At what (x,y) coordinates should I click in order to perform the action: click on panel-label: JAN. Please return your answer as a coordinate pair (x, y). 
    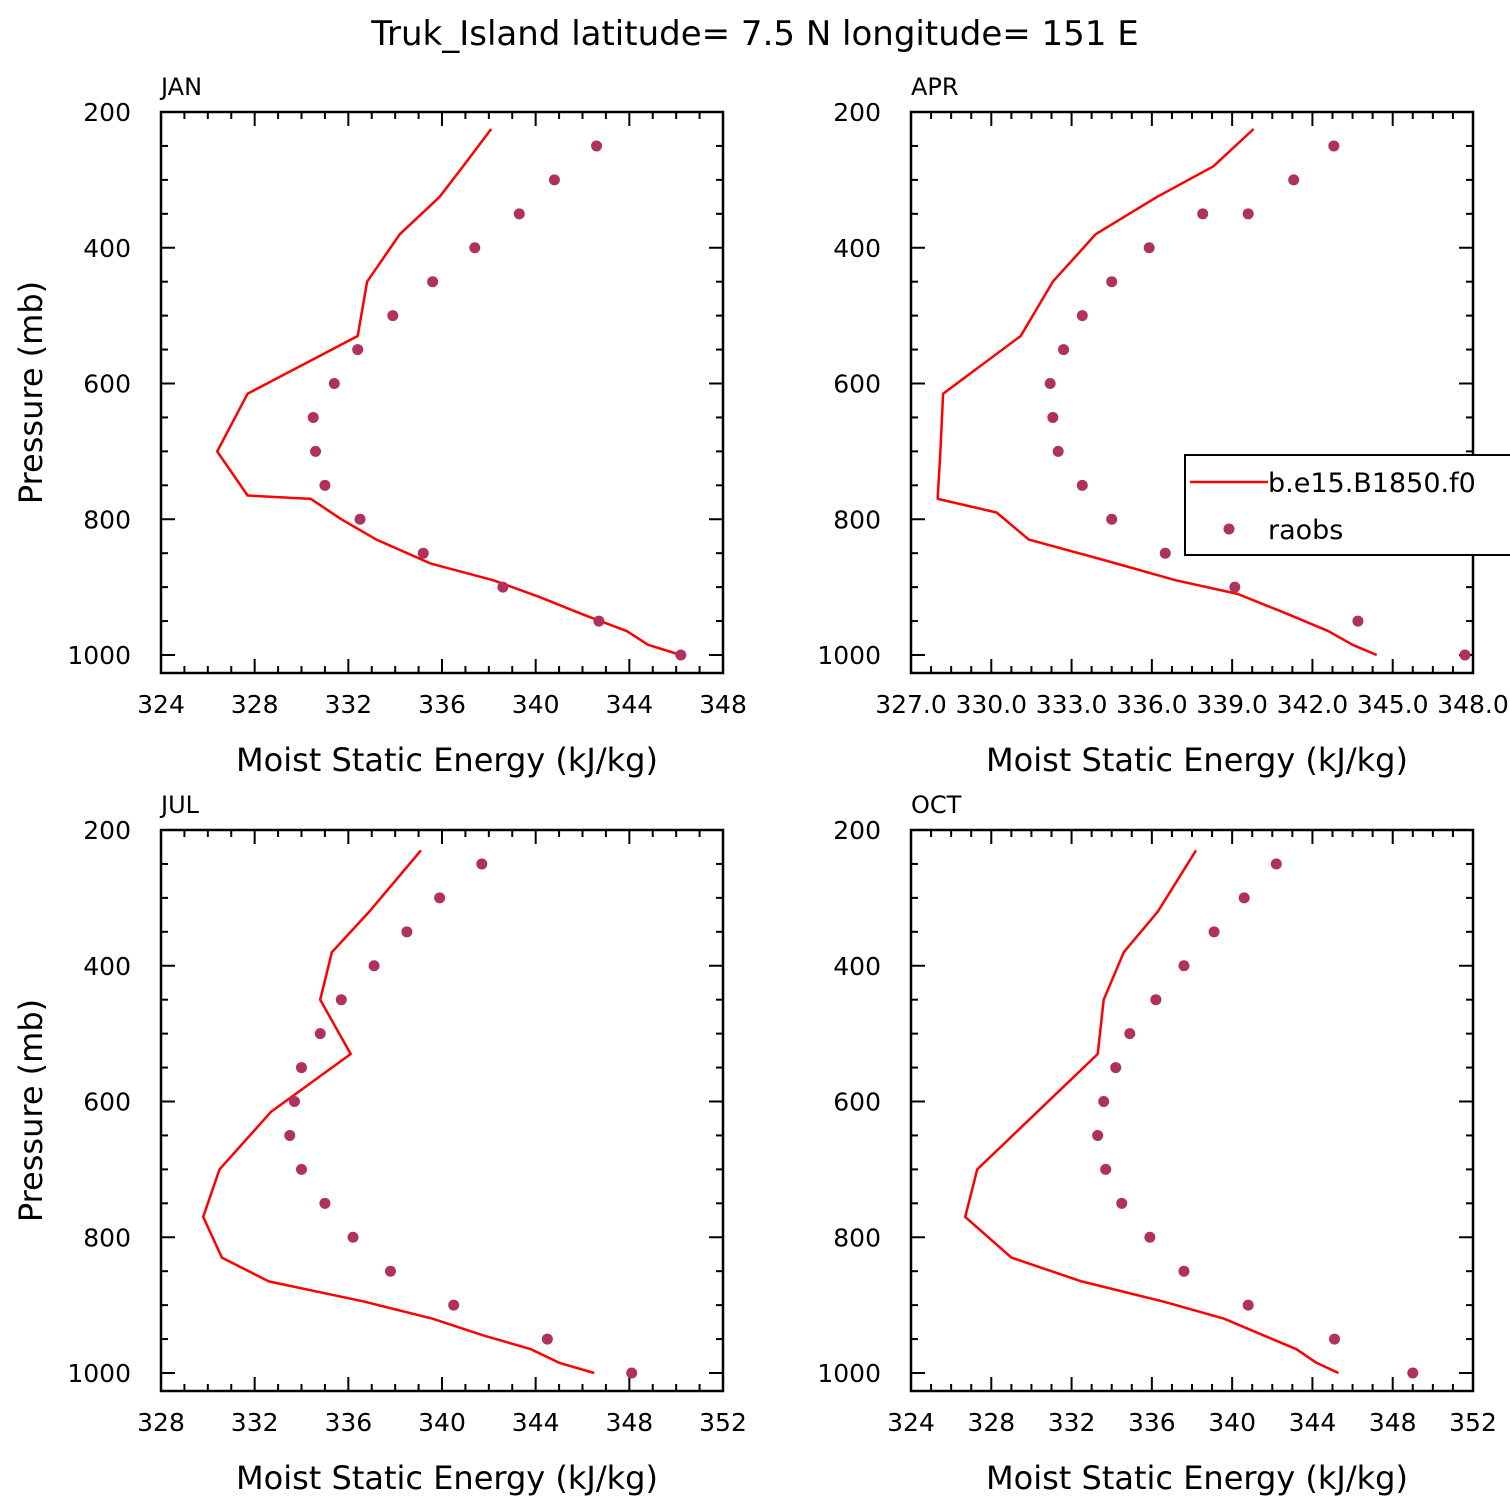
    Looking at the image, I should click on (180, 87).